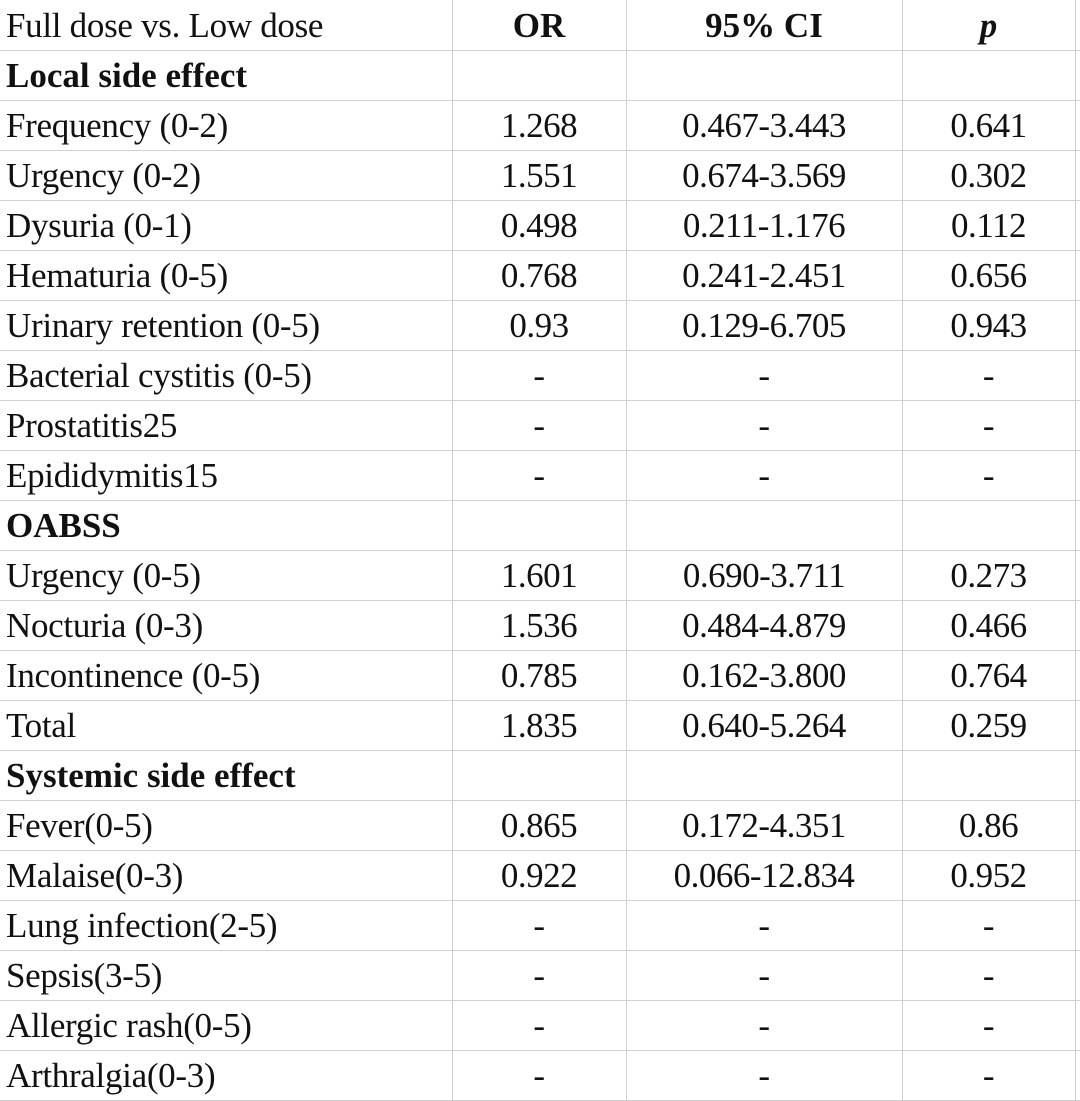 The height and width of the screenshot is (1101, 1080). I want to click on or-value-cell: 1.268, so click(539, 125).